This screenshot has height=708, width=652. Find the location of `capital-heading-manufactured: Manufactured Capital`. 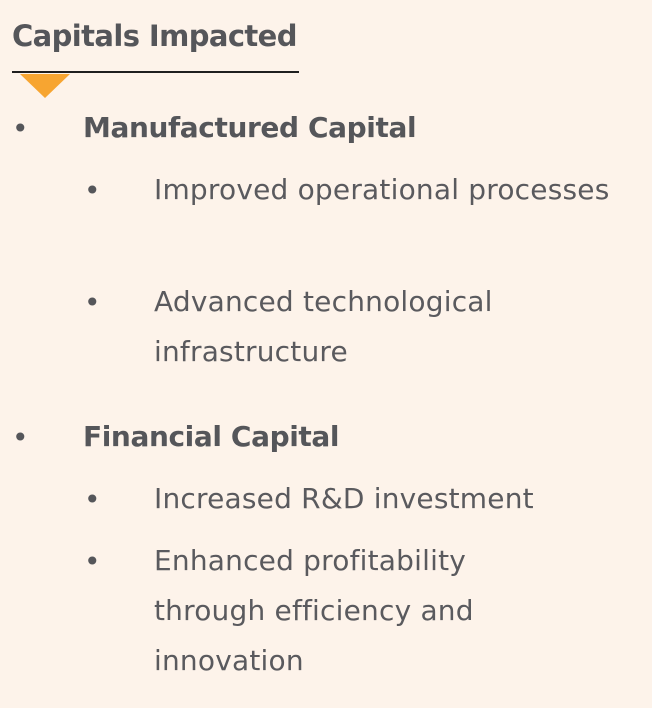

capital-heading-manufactured: Manufactured Capital is located at coordinates (250, 127).